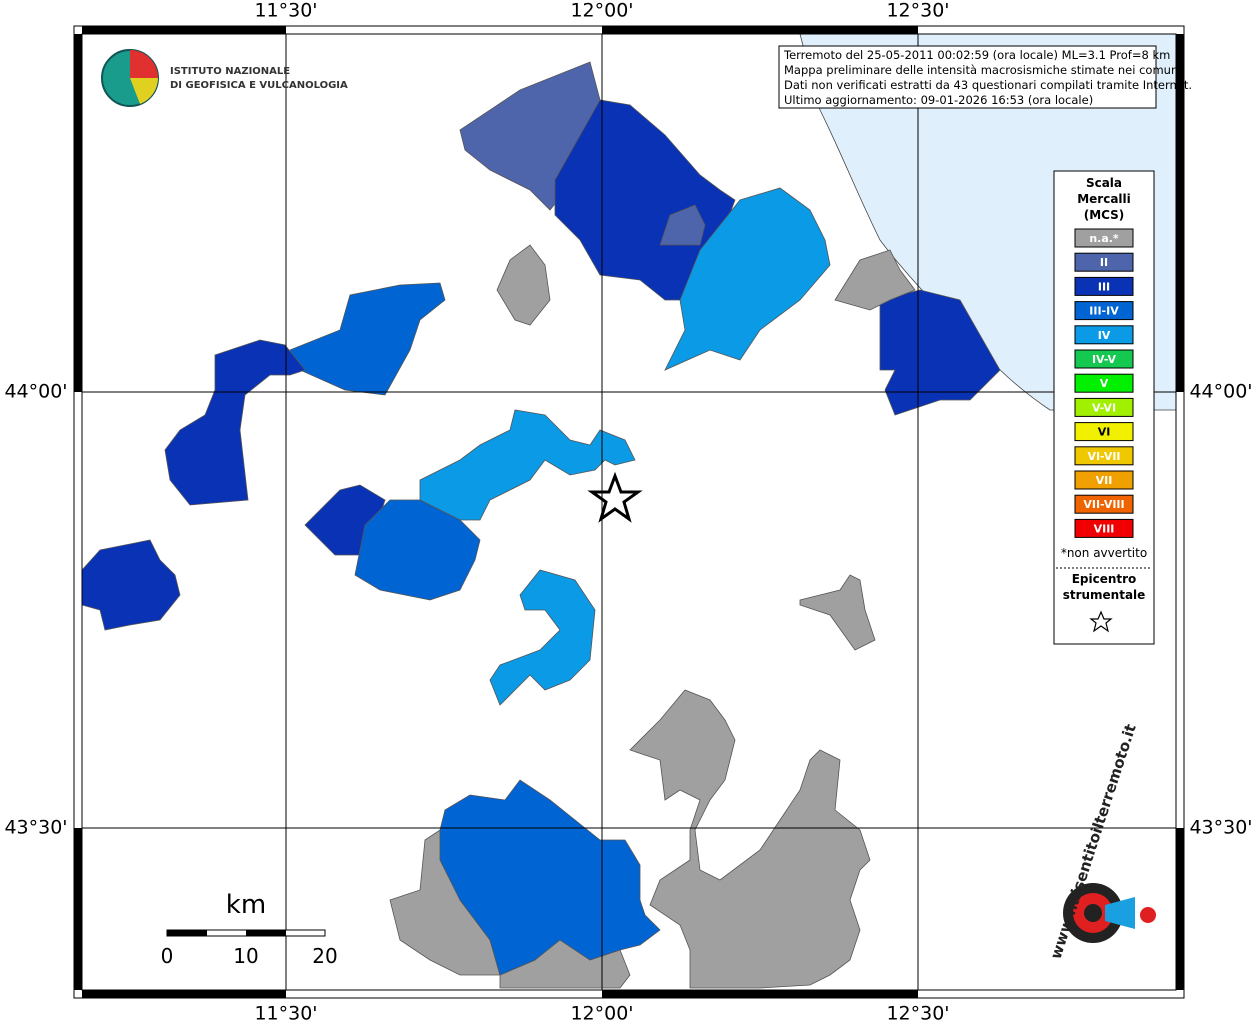 This screenshot has width=1256, height=1024. I want to click on scale-bar: km 0 10 20, so click(249, 929).